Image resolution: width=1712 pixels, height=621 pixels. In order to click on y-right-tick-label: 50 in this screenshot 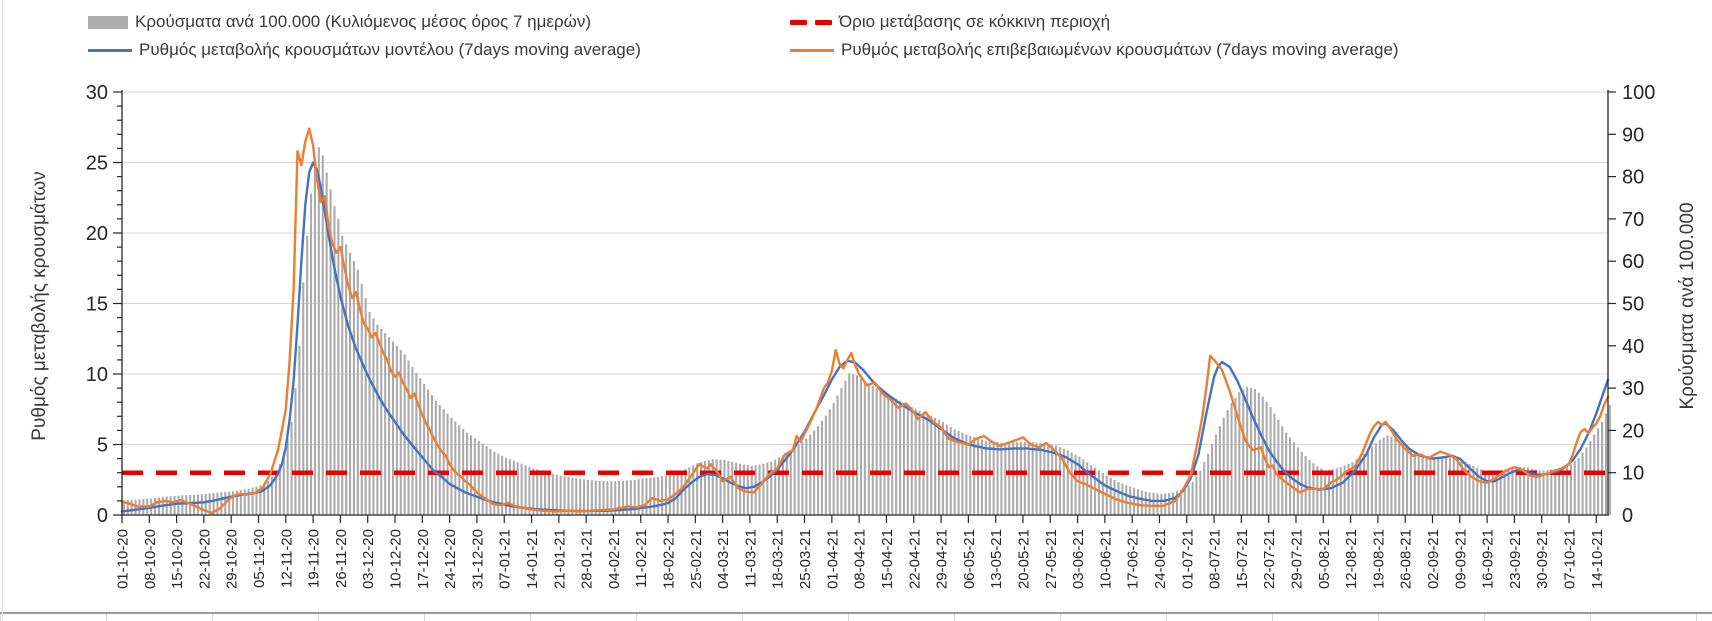, I will do `click(1633, 305)`.